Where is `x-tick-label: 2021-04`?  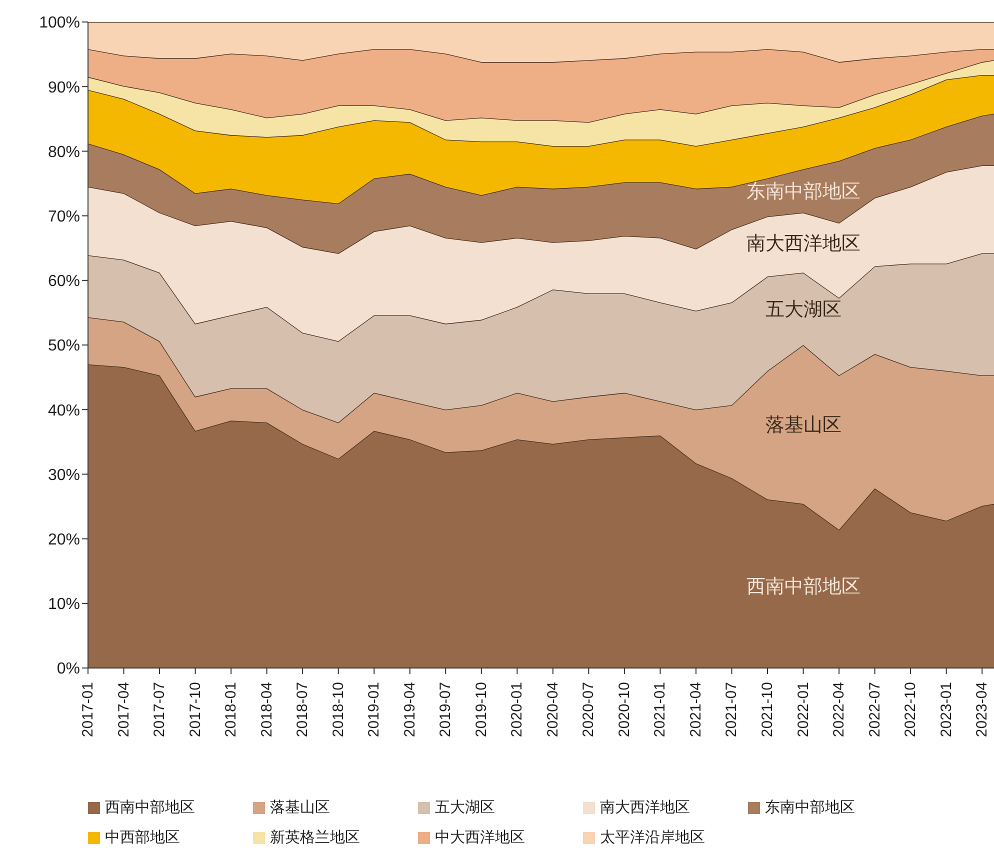
x-tick-label: 2021-04 is located at coordinates (695, 710).